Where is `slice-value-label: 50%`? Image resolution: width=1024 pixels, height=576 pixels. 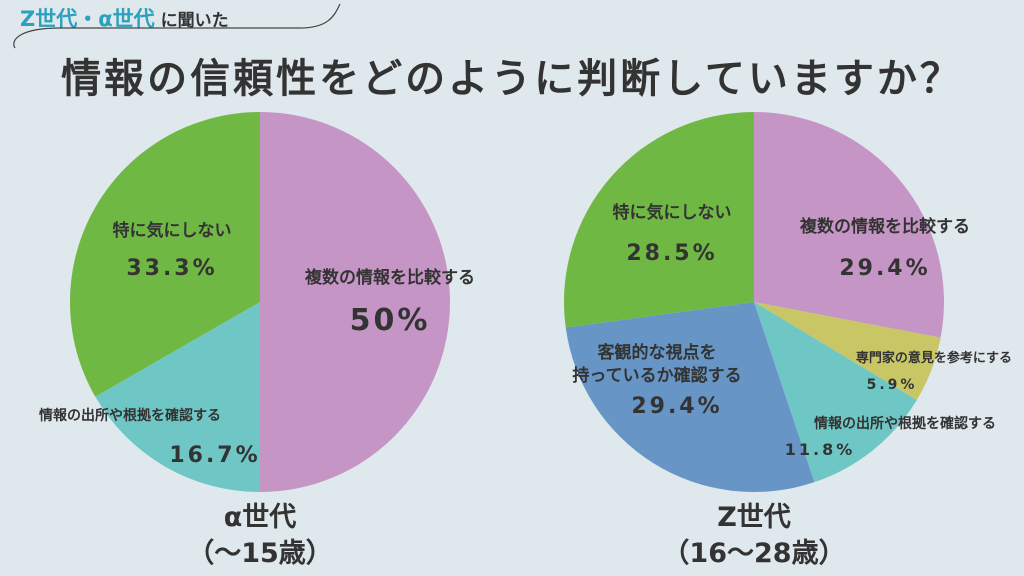 slice-value-label: 50% is located at coordinates (390, 320).